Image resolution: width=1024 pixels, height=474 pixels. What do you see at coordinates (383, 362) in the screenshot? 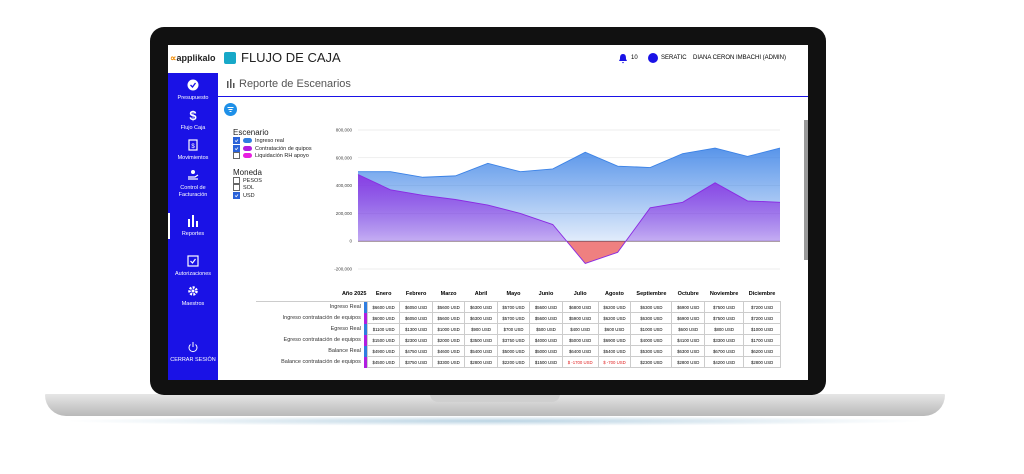
I see `cell: $4500 USD` at bounding box center [383, 362].